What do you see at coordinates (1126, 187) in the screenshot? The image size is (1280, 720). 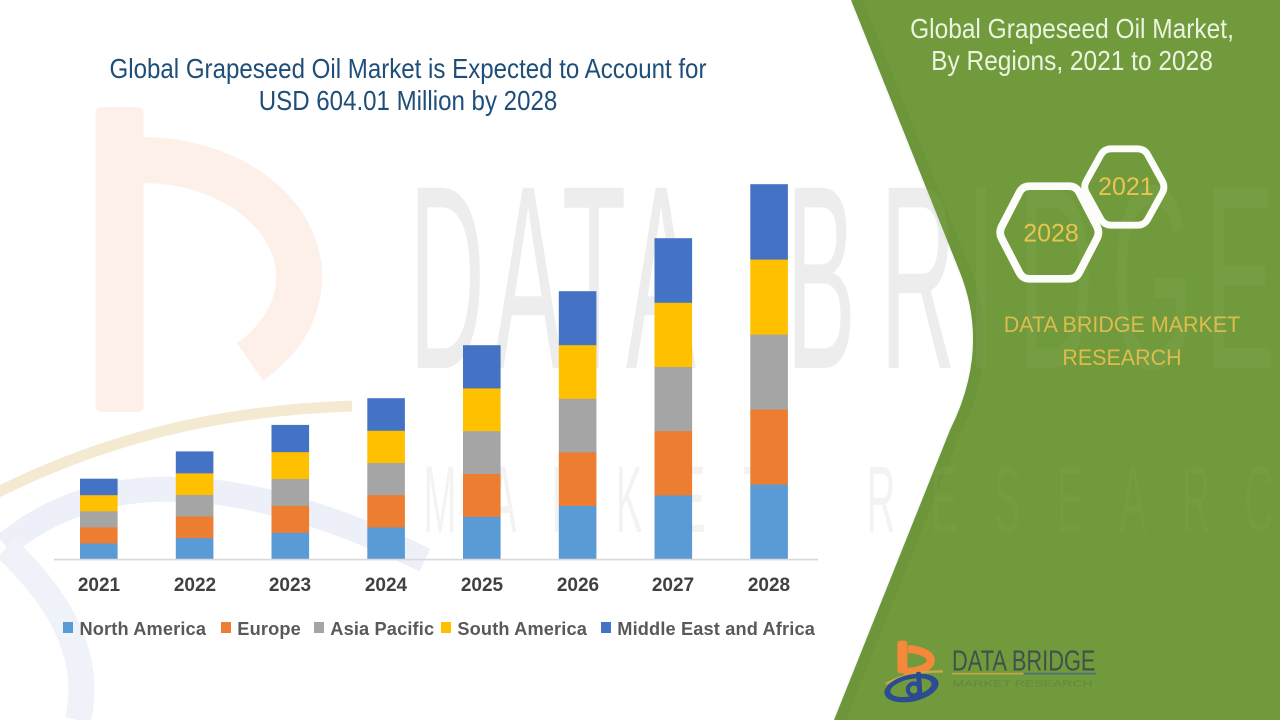 I see `svg-text: 2021` at bounding box center [1126, 187].